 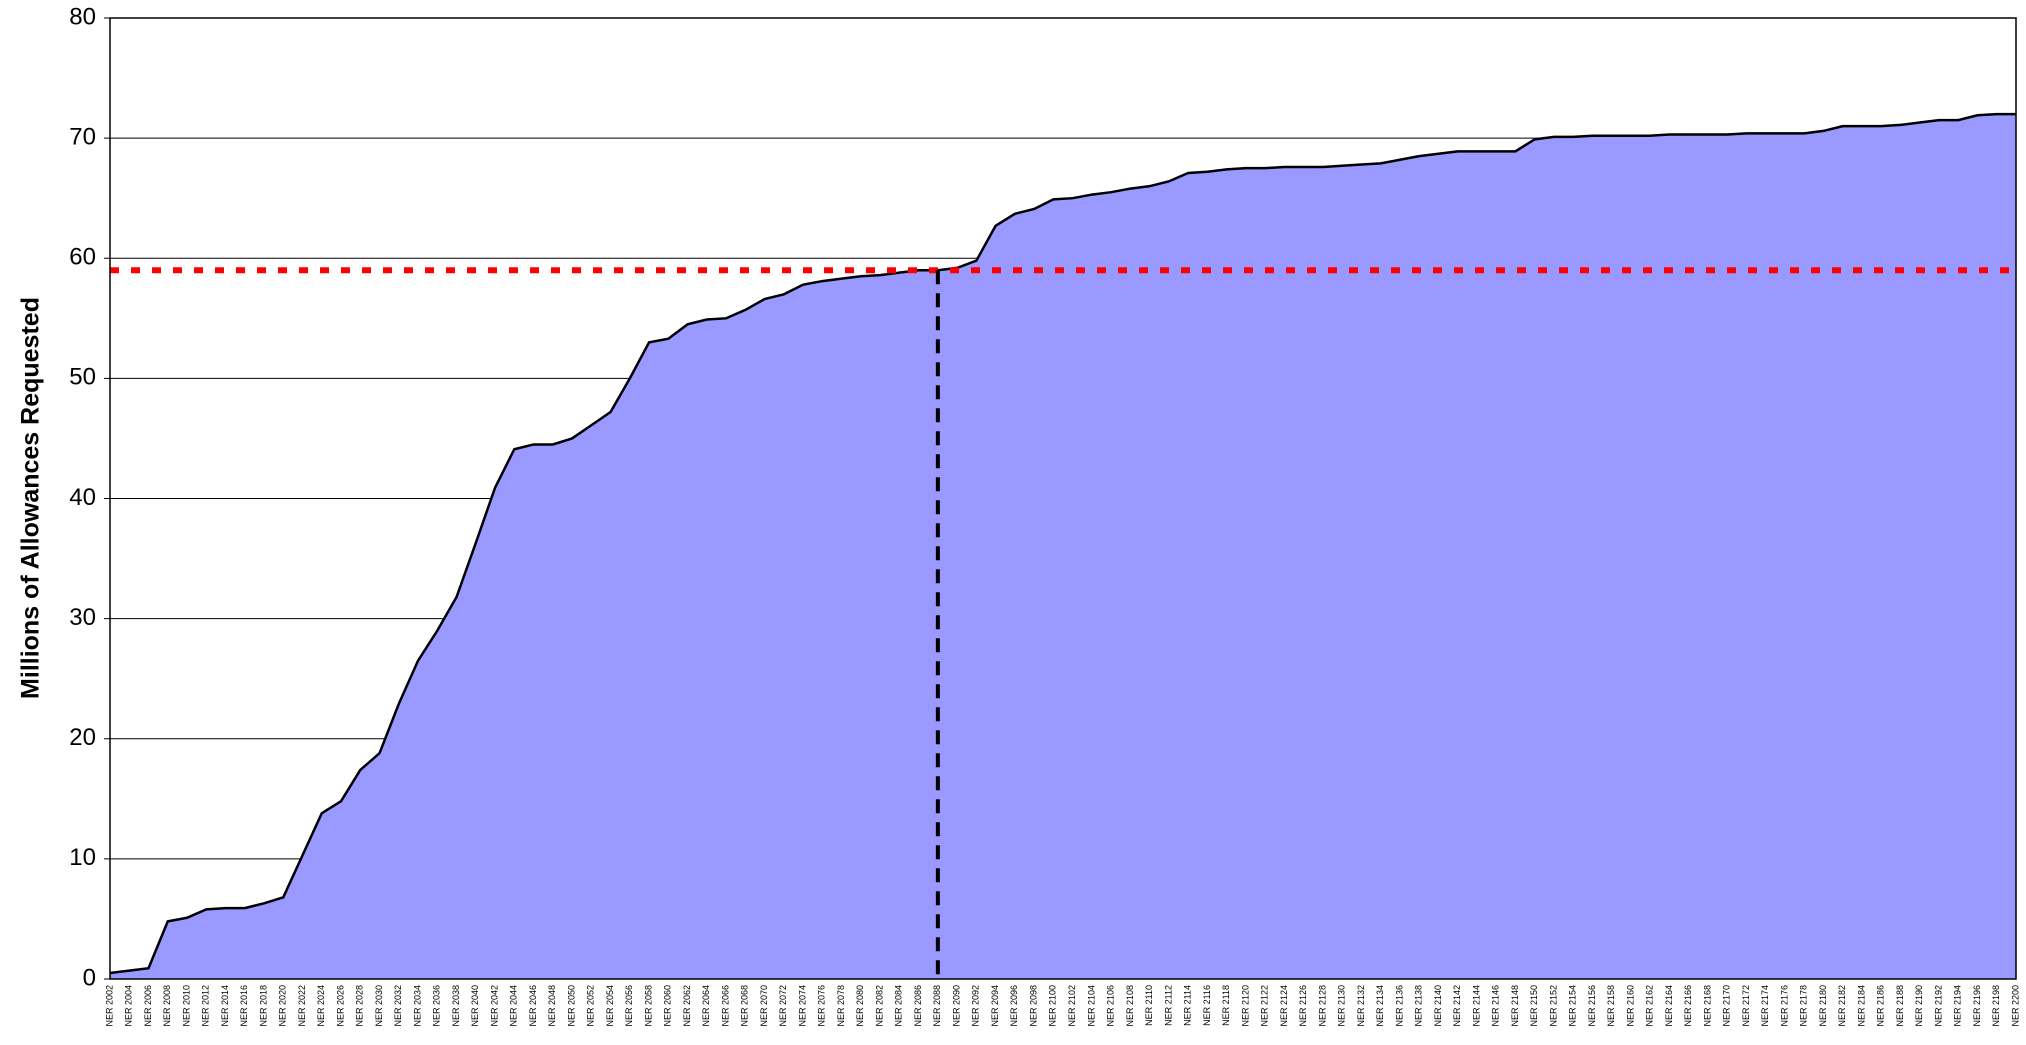 What do you see at coordinates (244, 1006) in the screenshot?
I see `x-tick-label: NER 2016` at bounding box center [244, 1006].